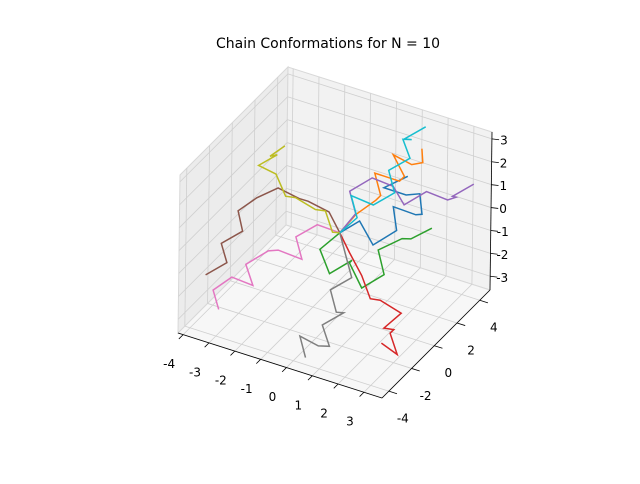 The image size is (640, 484). Describe the element at coordinates (195, 372) in the screenshot. I see `x-tick-label: -3` at that location.